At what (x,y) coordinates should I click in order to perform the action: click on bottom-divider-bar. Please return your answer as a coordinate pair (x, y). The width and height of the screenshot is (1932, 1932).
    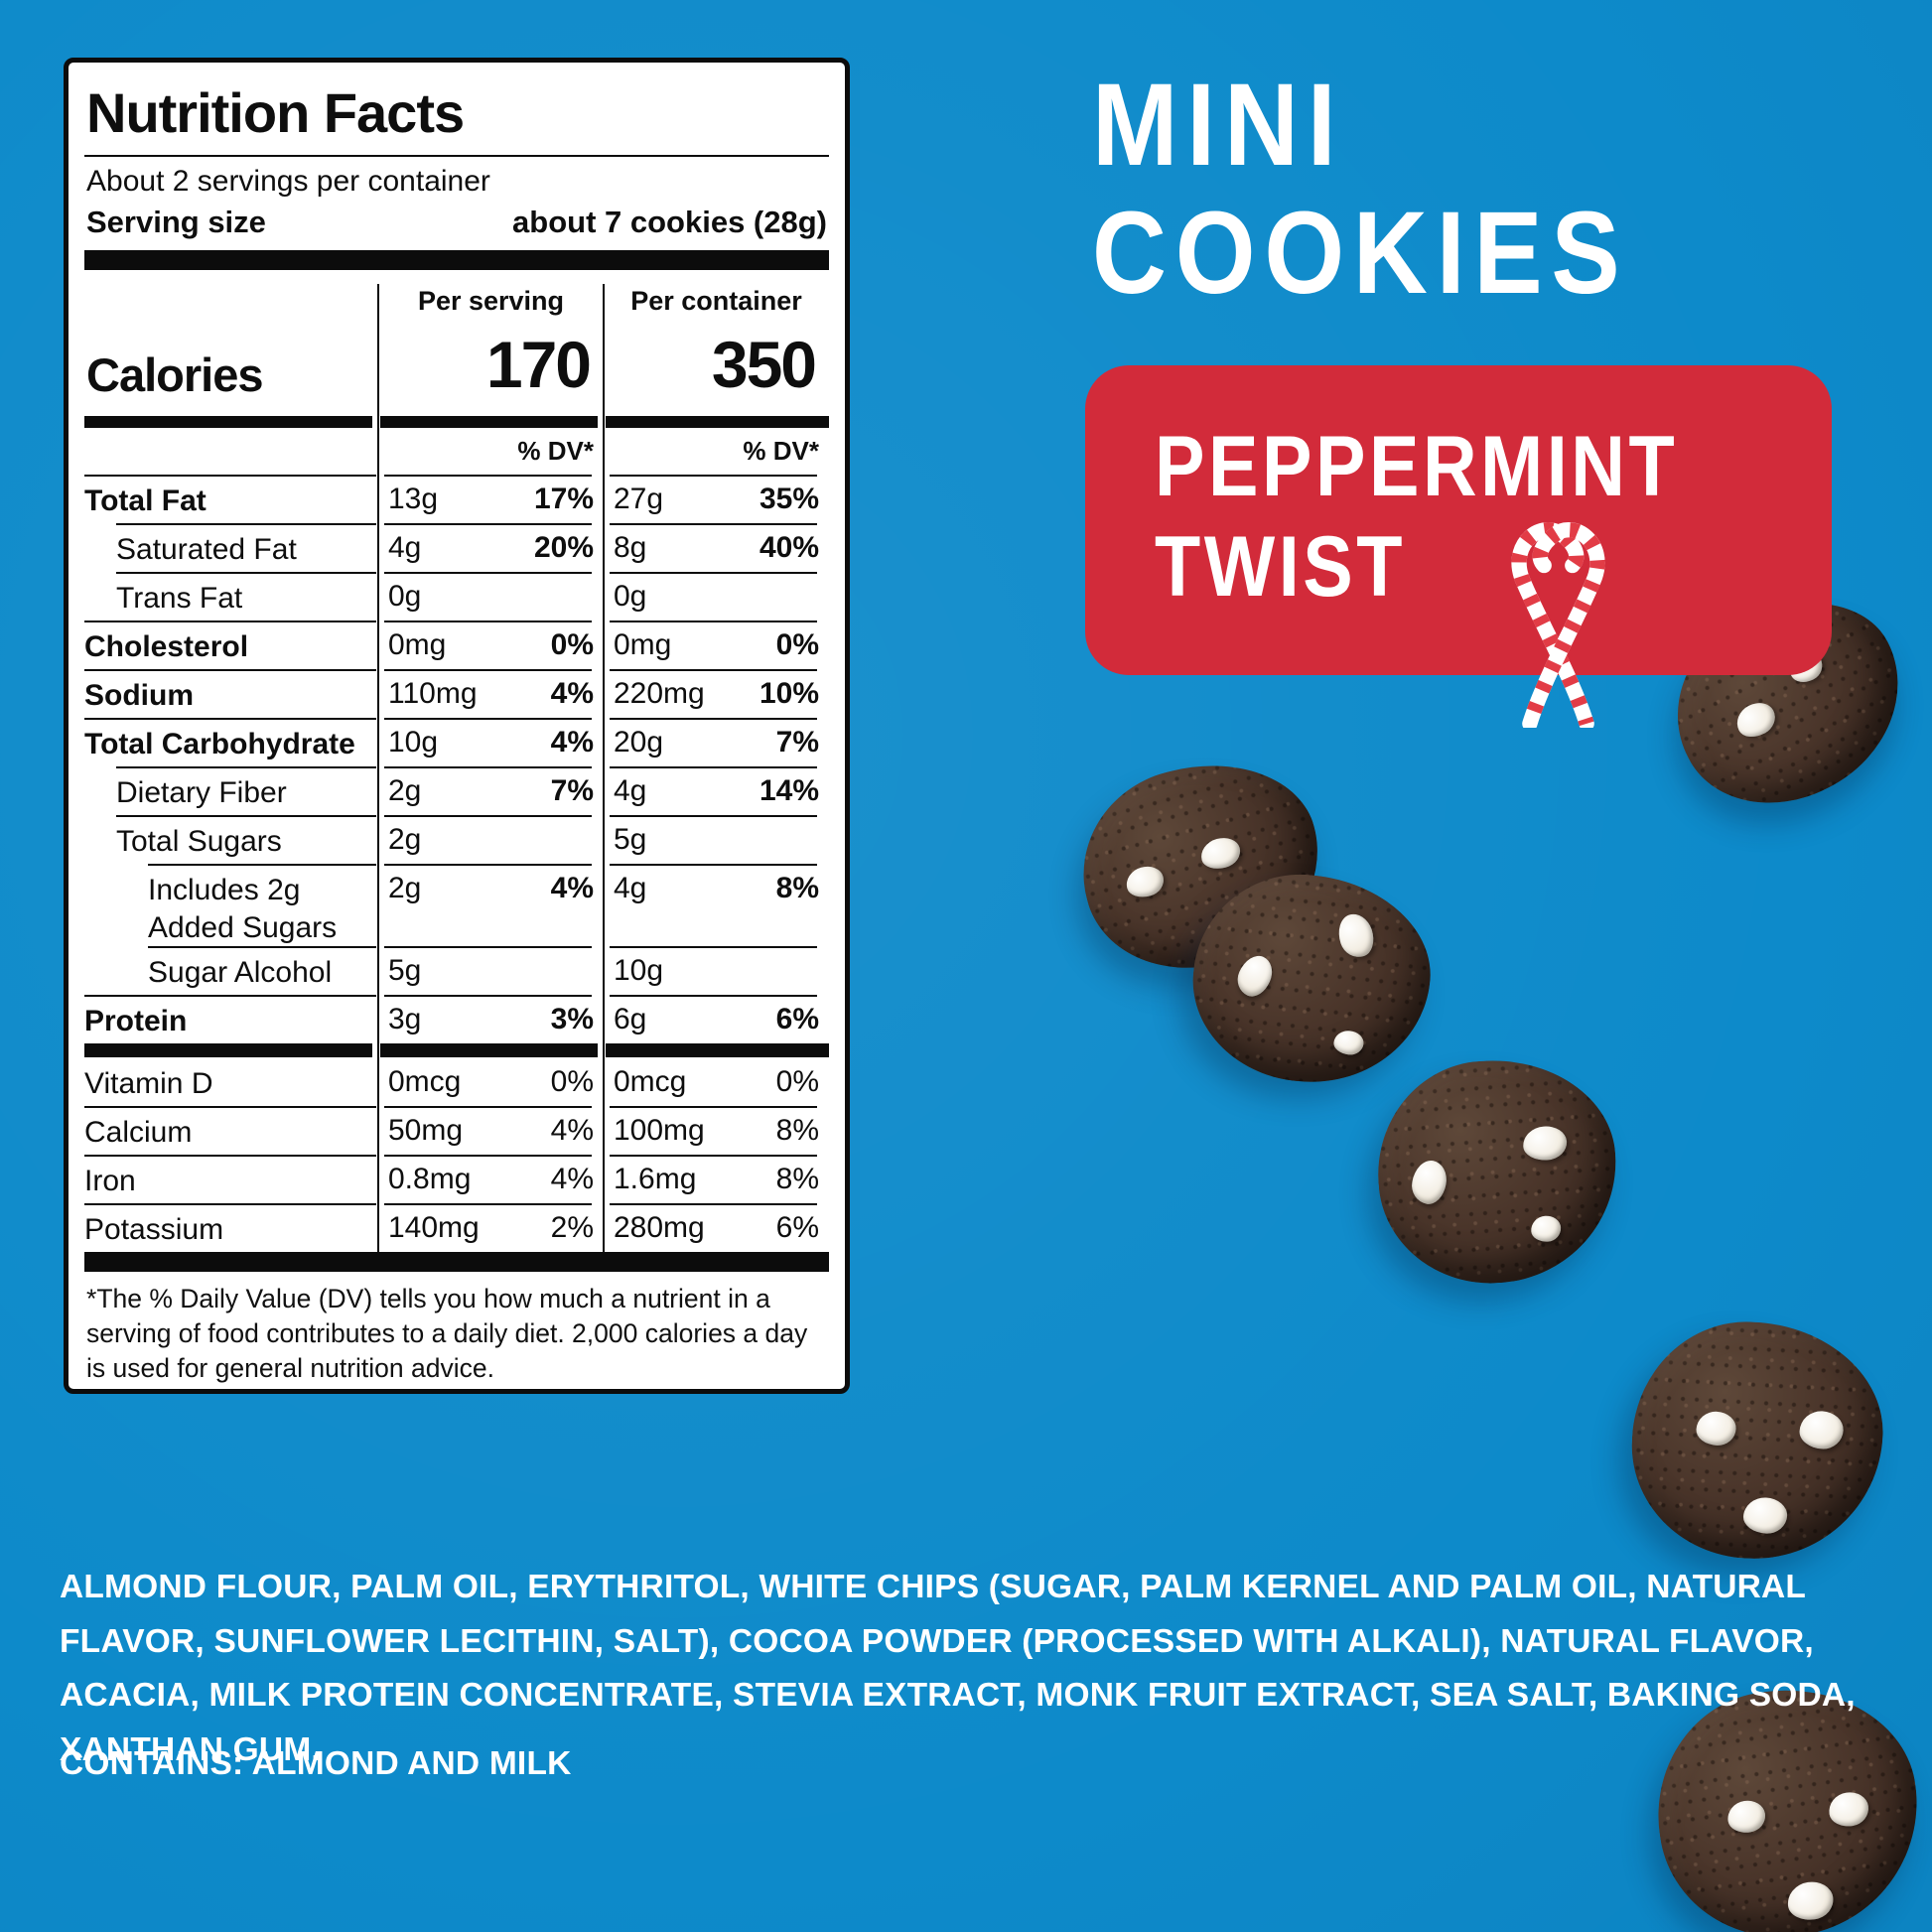
    Looking at the image, I should click on (456, 1262).